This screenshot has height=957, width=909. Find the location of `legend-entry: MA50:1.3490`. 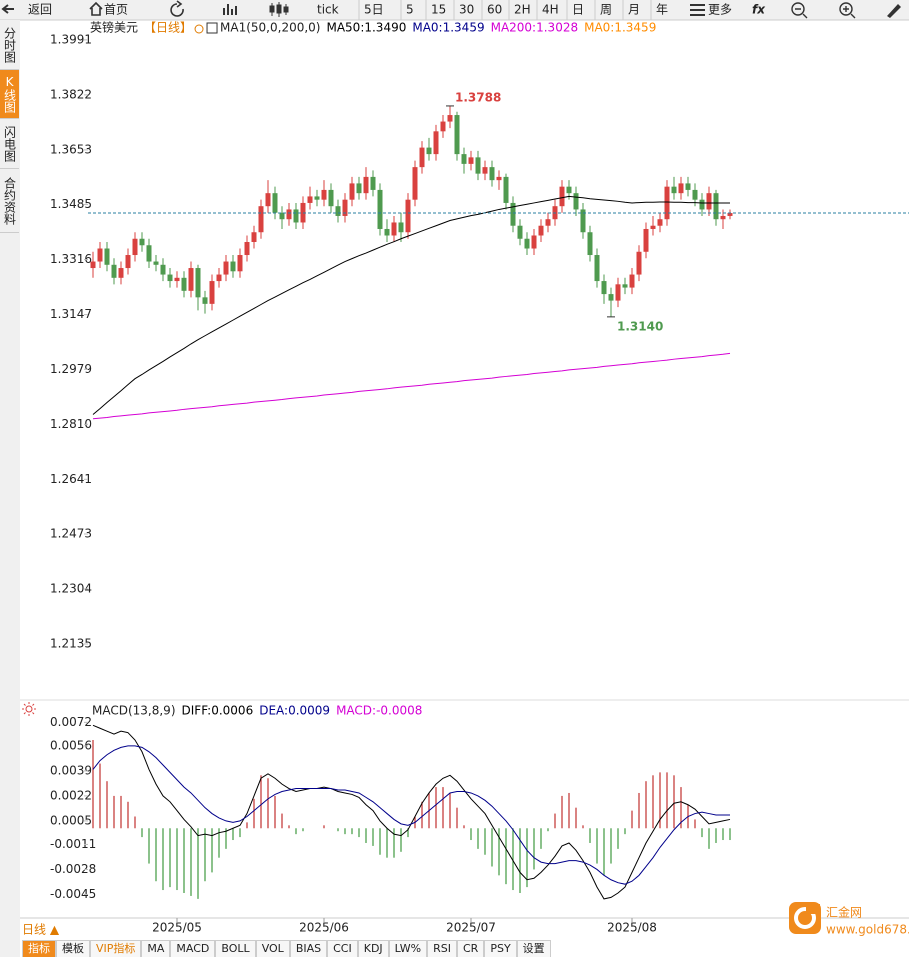

legend-entry: MA50:1.3490 is located at coordinates (366, 28).